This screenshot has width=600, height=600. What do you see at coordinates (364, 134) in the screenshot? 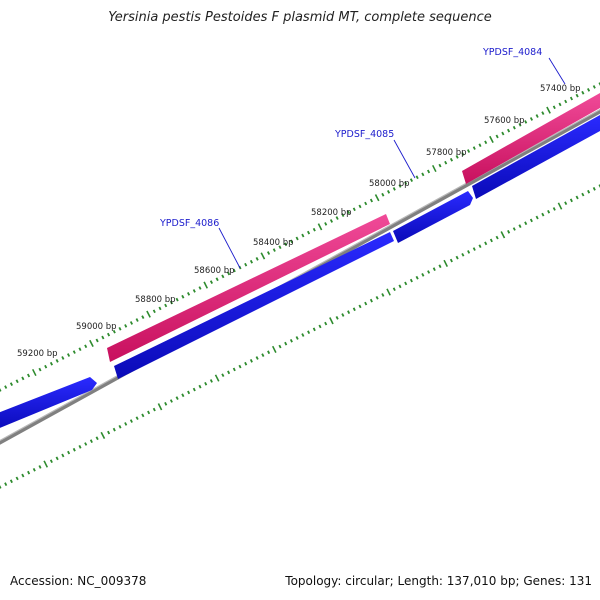
I see `gene-label: YPDSF_4085` at bounding box center [364, 134].